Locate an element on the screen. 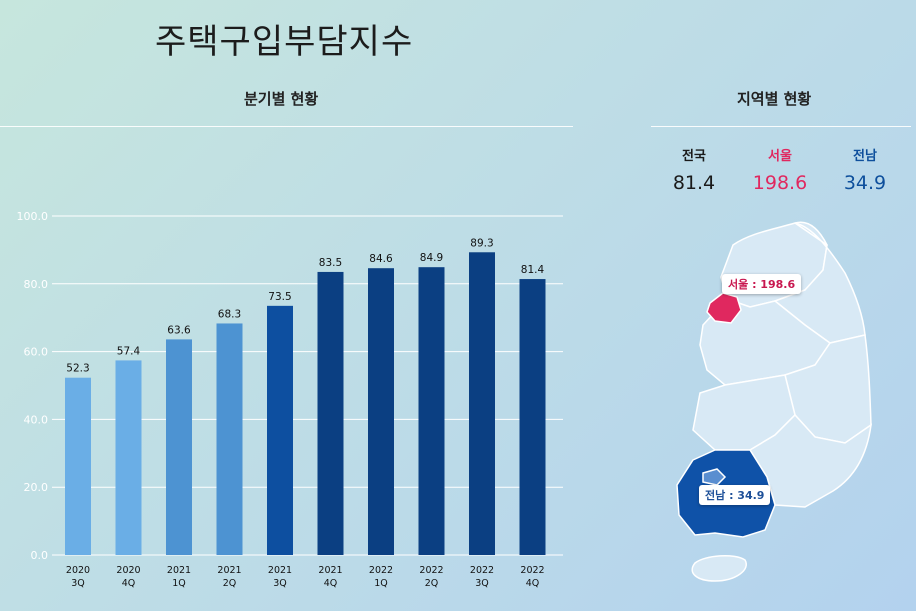 The image size is (916, 611). y-tick-label: 100.0 is located at coordinates (33, 216).